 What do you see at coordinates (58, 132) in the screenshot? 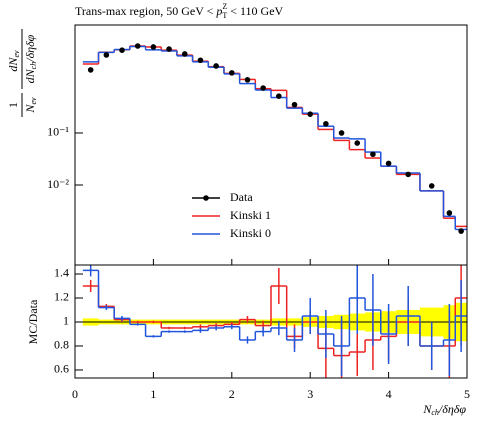
I see `y-tick-label: 10⁻¹` at bounding box center [58, 132].